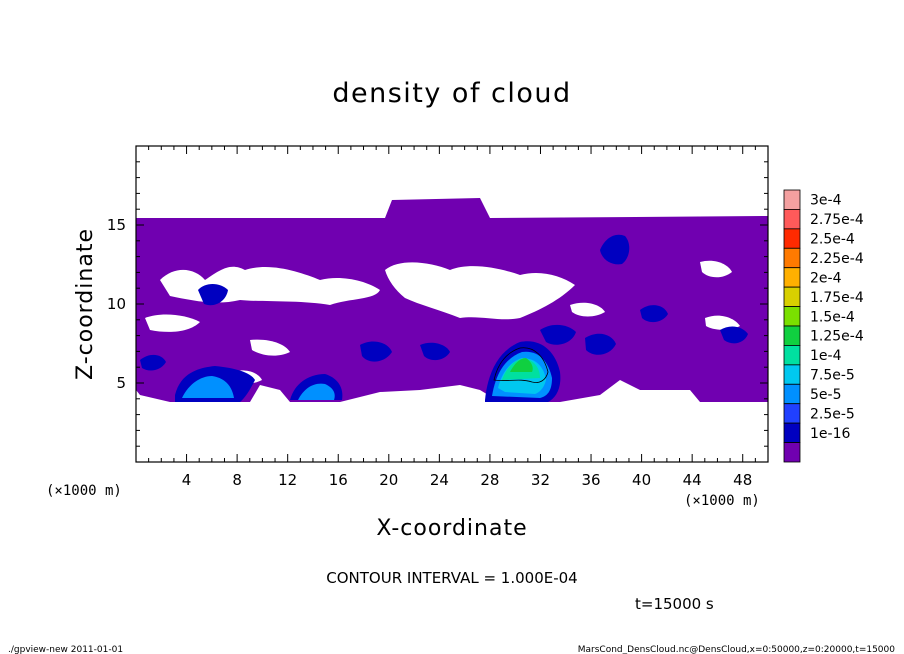 The image size is (904, 654). I want to click on chart-title: density of cloud, so click(451, 93).